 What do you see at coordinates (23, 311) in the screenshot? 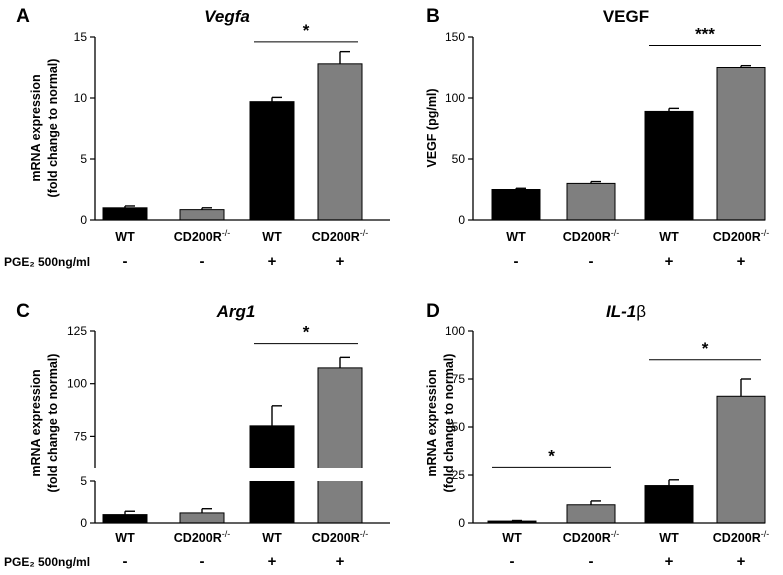
I see `panel-c-letter: C` at bounding box center [23, 311].